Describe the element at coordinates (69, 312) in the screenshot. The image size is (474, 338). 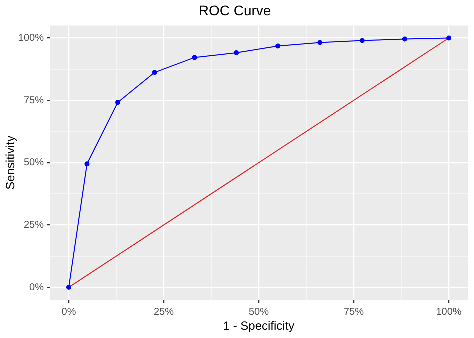
I see `x-tick-label: 0%` at that location.